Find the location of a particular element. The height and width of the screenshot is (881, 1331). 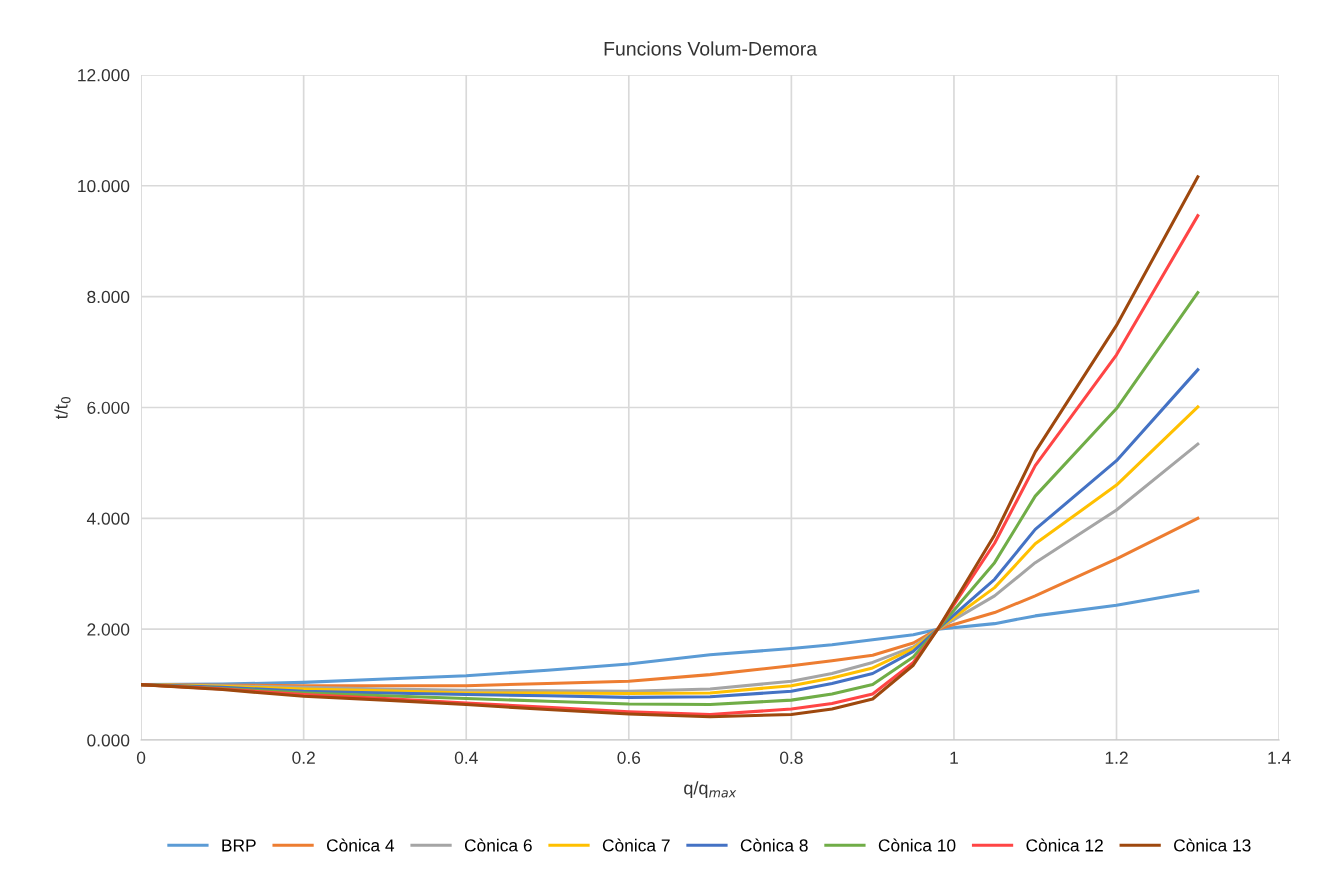

y-tick-label: 0.000 is located at coordinates (108, 740).